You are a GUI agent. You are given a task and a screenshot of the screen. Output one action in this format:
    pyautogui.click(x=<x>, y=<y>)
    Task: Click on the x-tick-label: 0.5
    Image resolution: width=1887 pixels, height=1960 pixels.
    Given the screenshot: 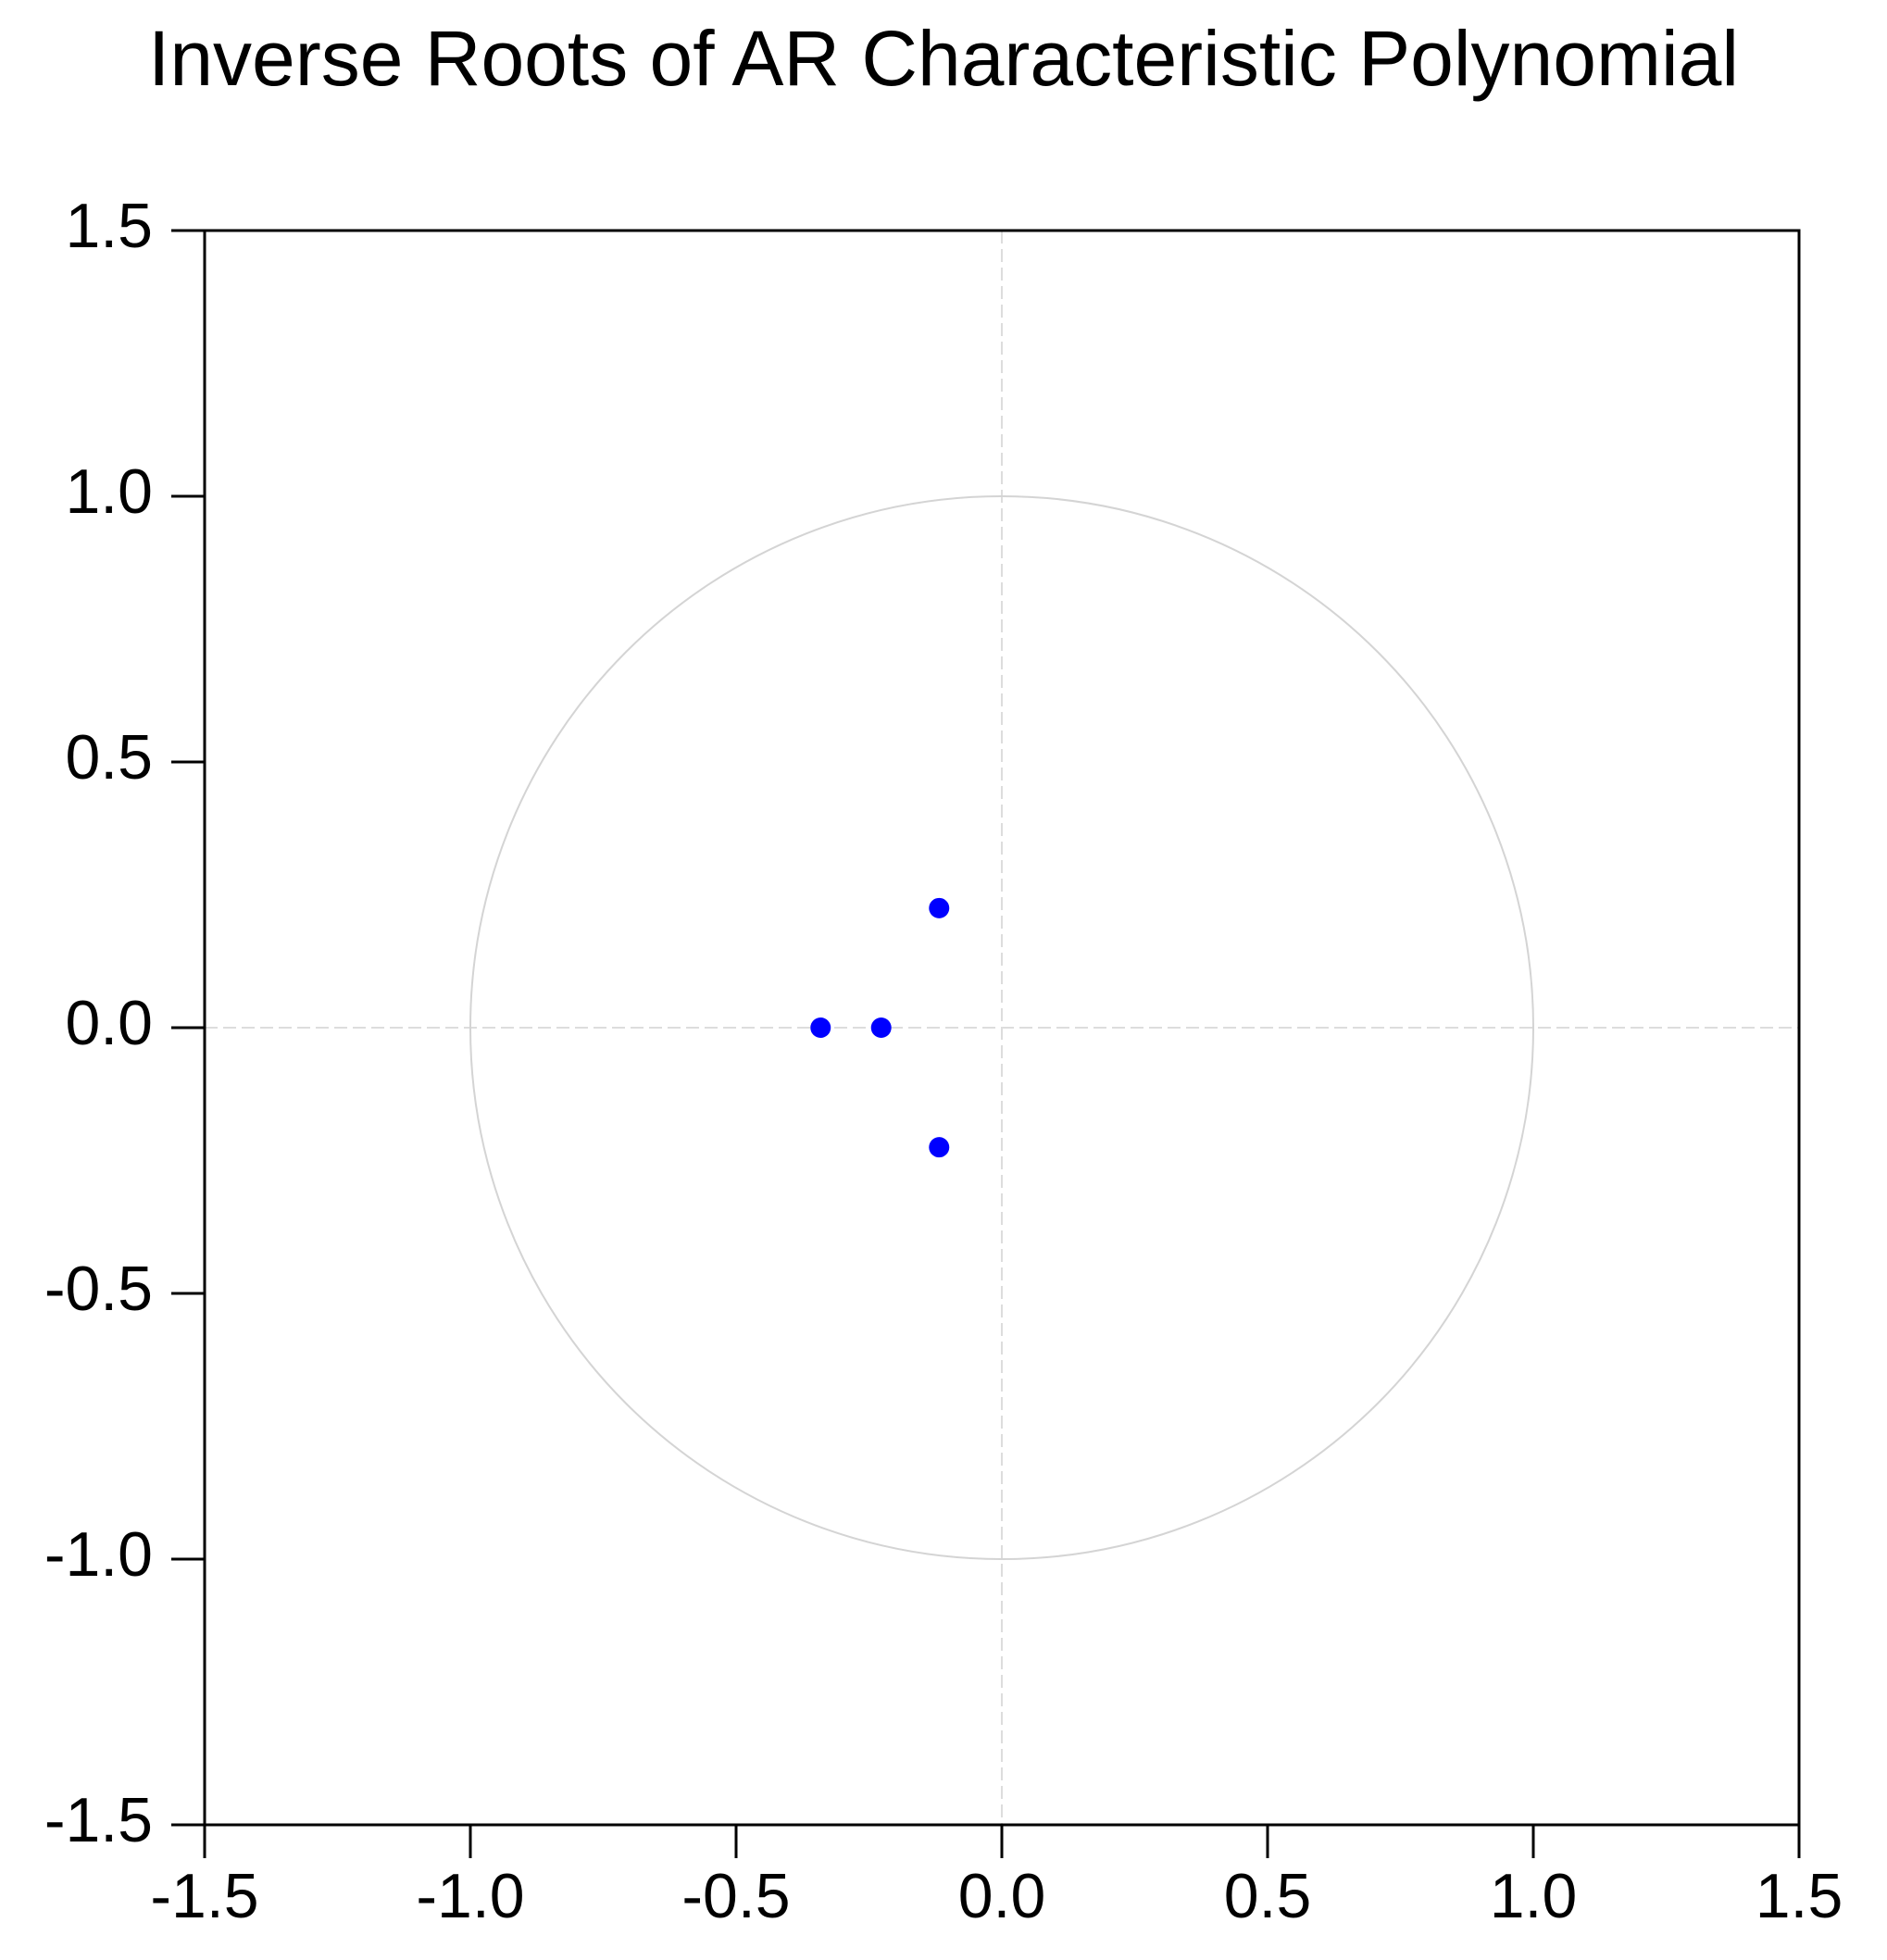 What is the action you would take?
    pyautogui.click(x=1268, y=1896)
    